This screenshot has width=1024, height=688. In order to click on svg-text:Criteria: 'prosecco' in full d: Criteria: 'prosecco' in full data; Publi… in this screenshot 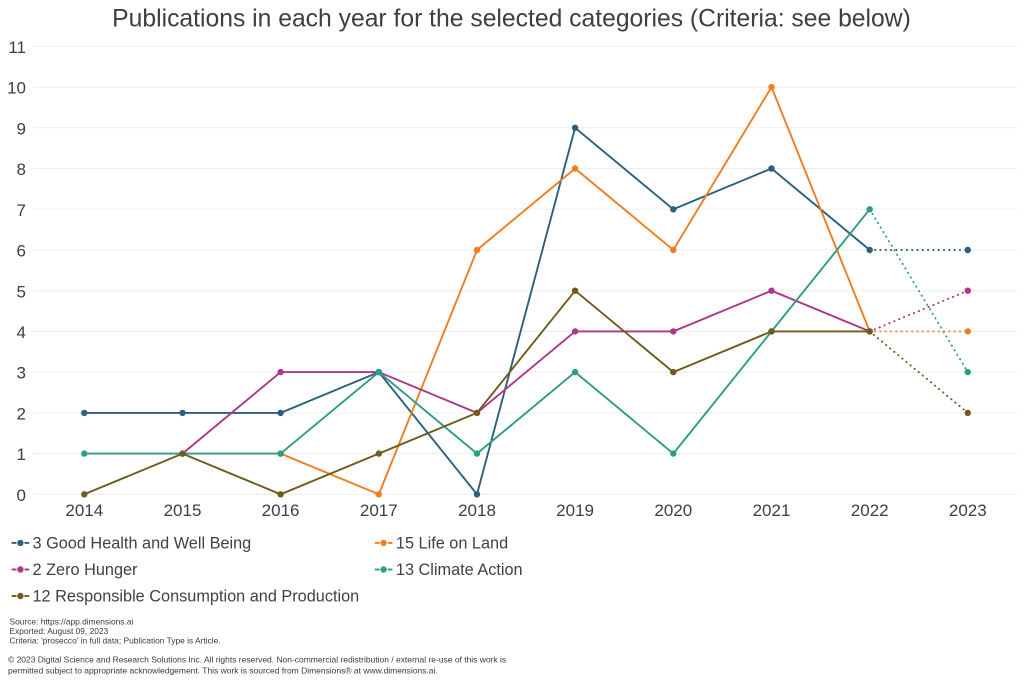, I will do `click(115, 640)`.